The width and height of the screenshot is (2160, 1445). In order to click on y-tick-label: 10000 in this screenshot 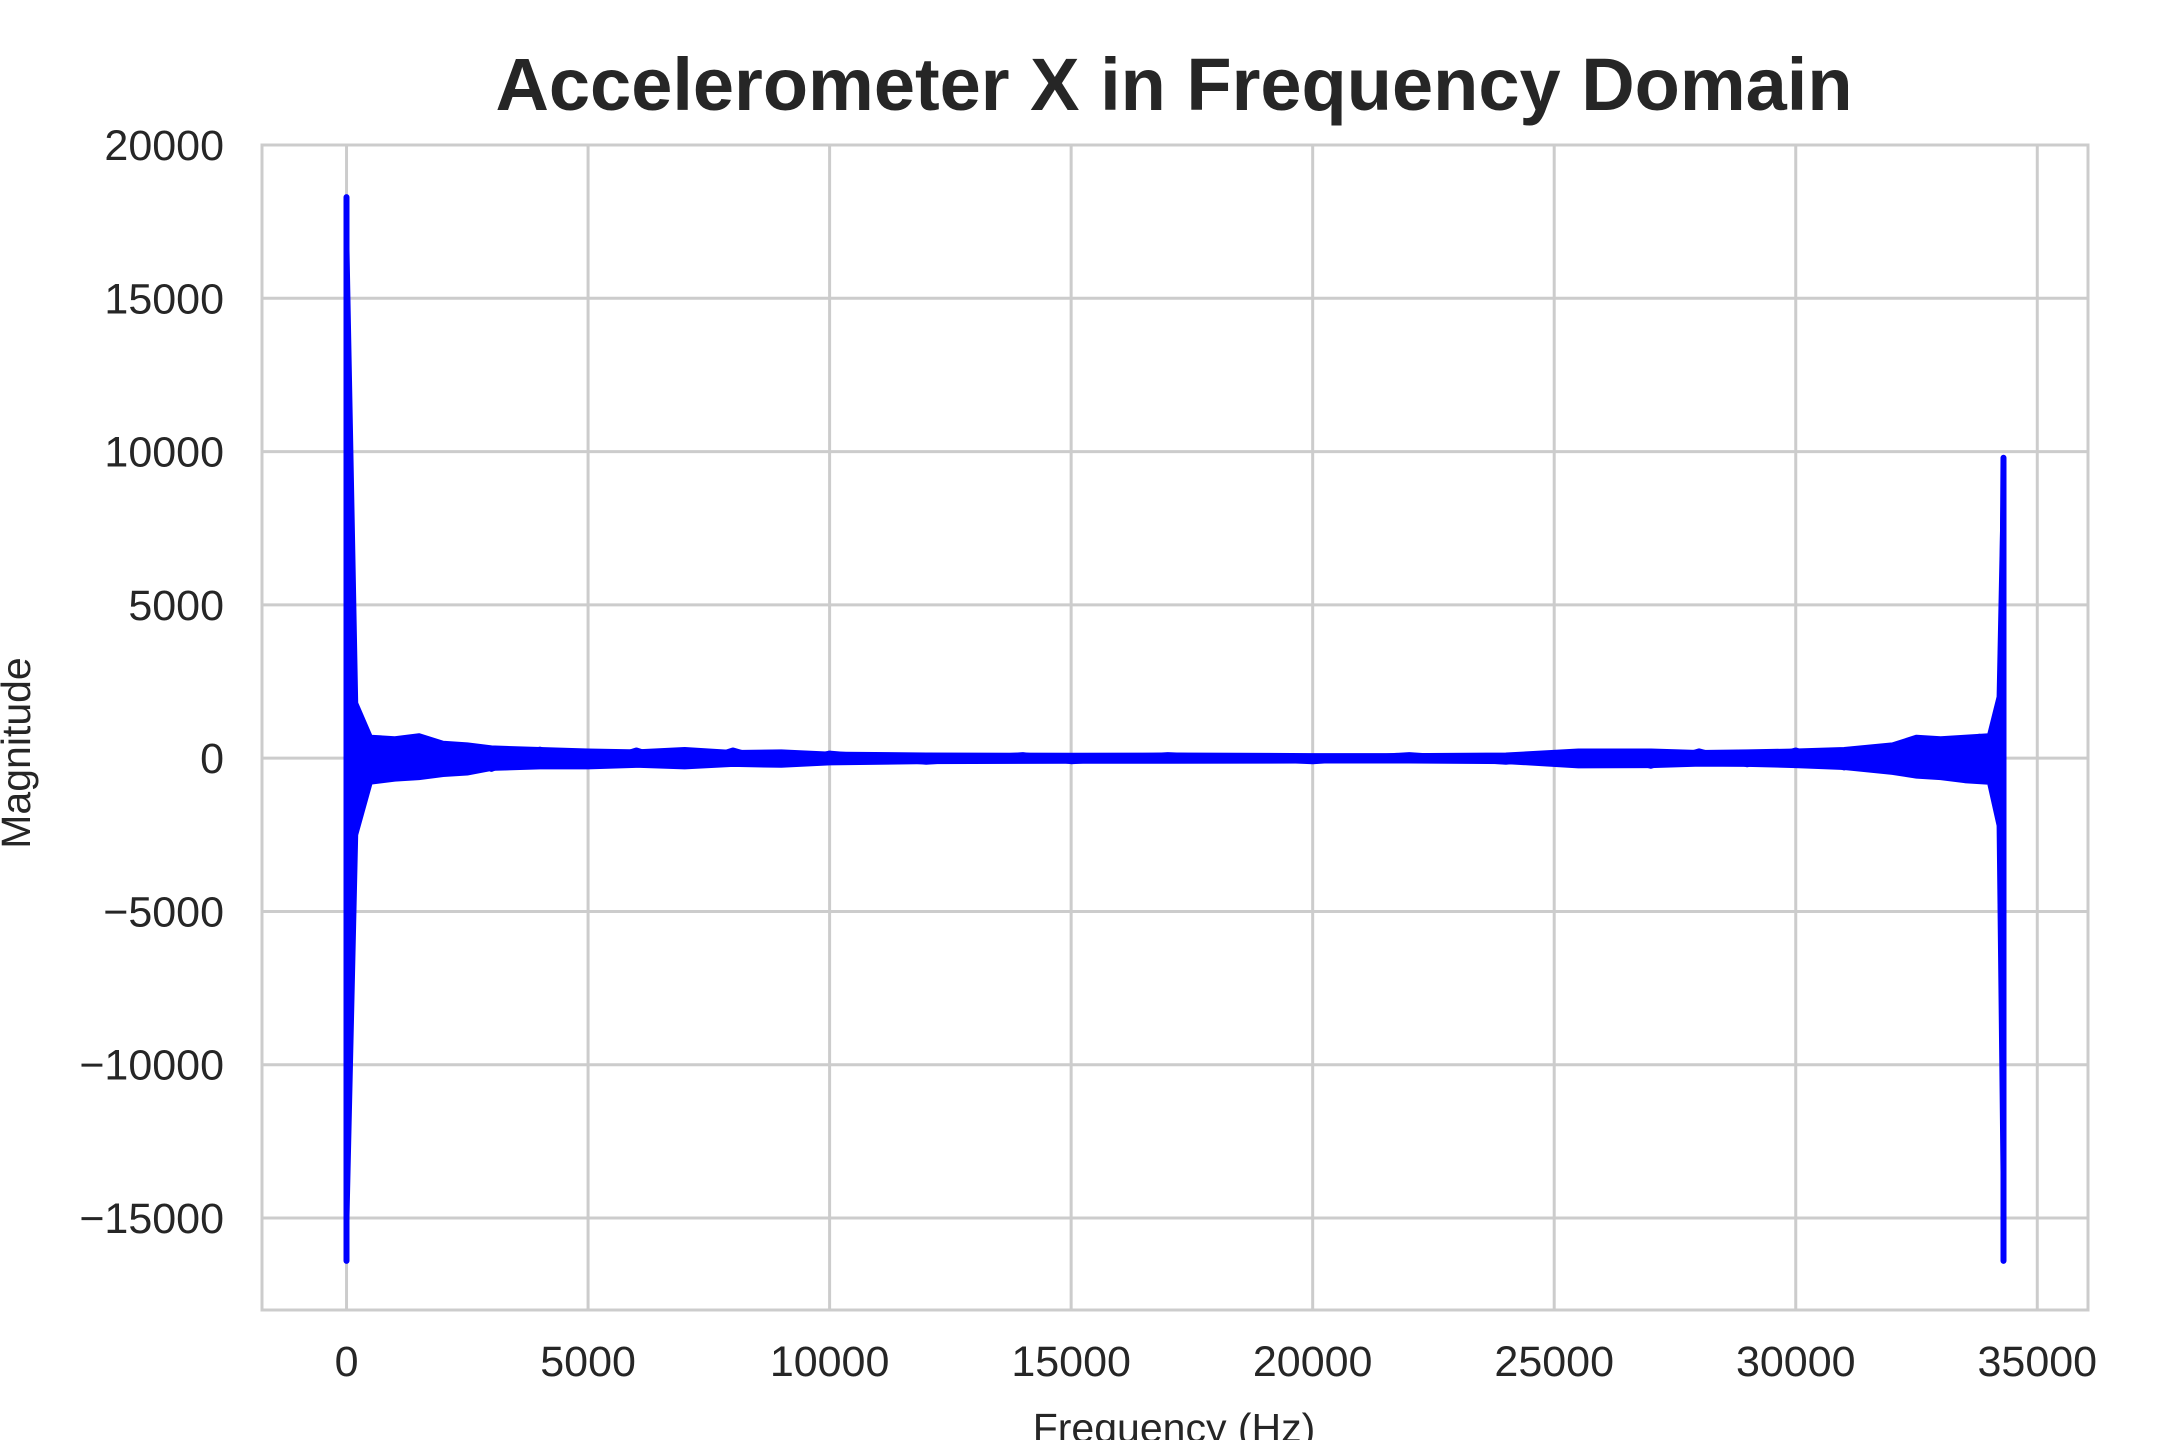, I will do `click(164, 453)`.